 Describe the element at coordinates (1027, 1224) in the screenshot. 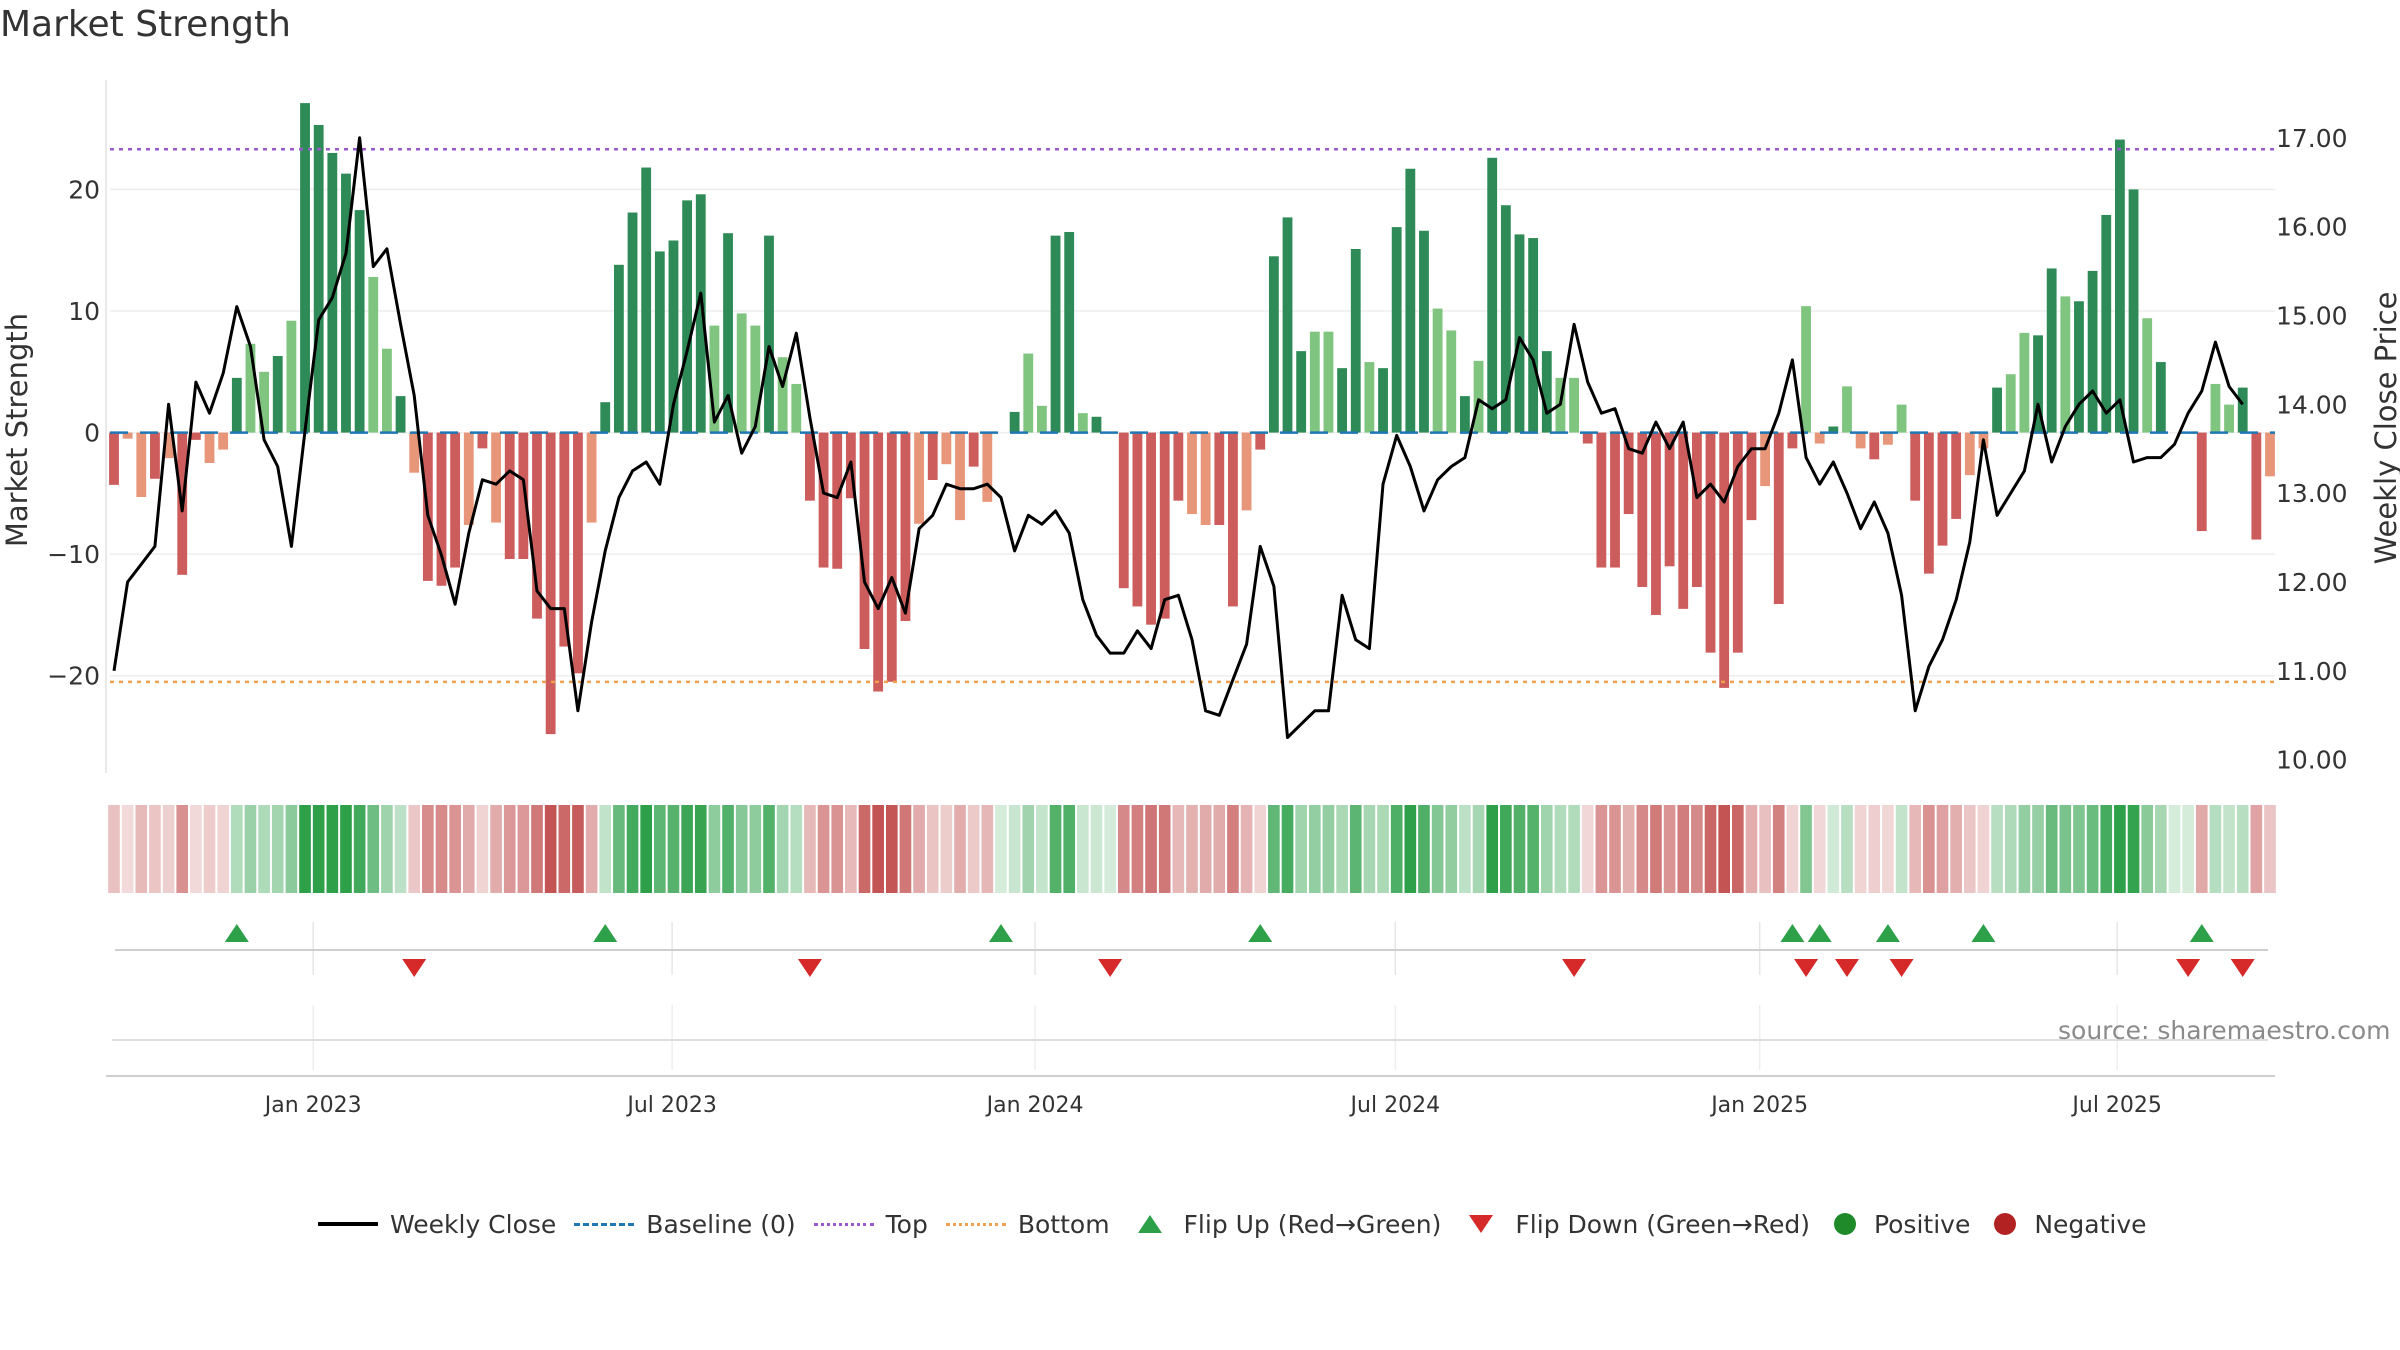

I see `legend-item-bottom: Bottom` at that location.